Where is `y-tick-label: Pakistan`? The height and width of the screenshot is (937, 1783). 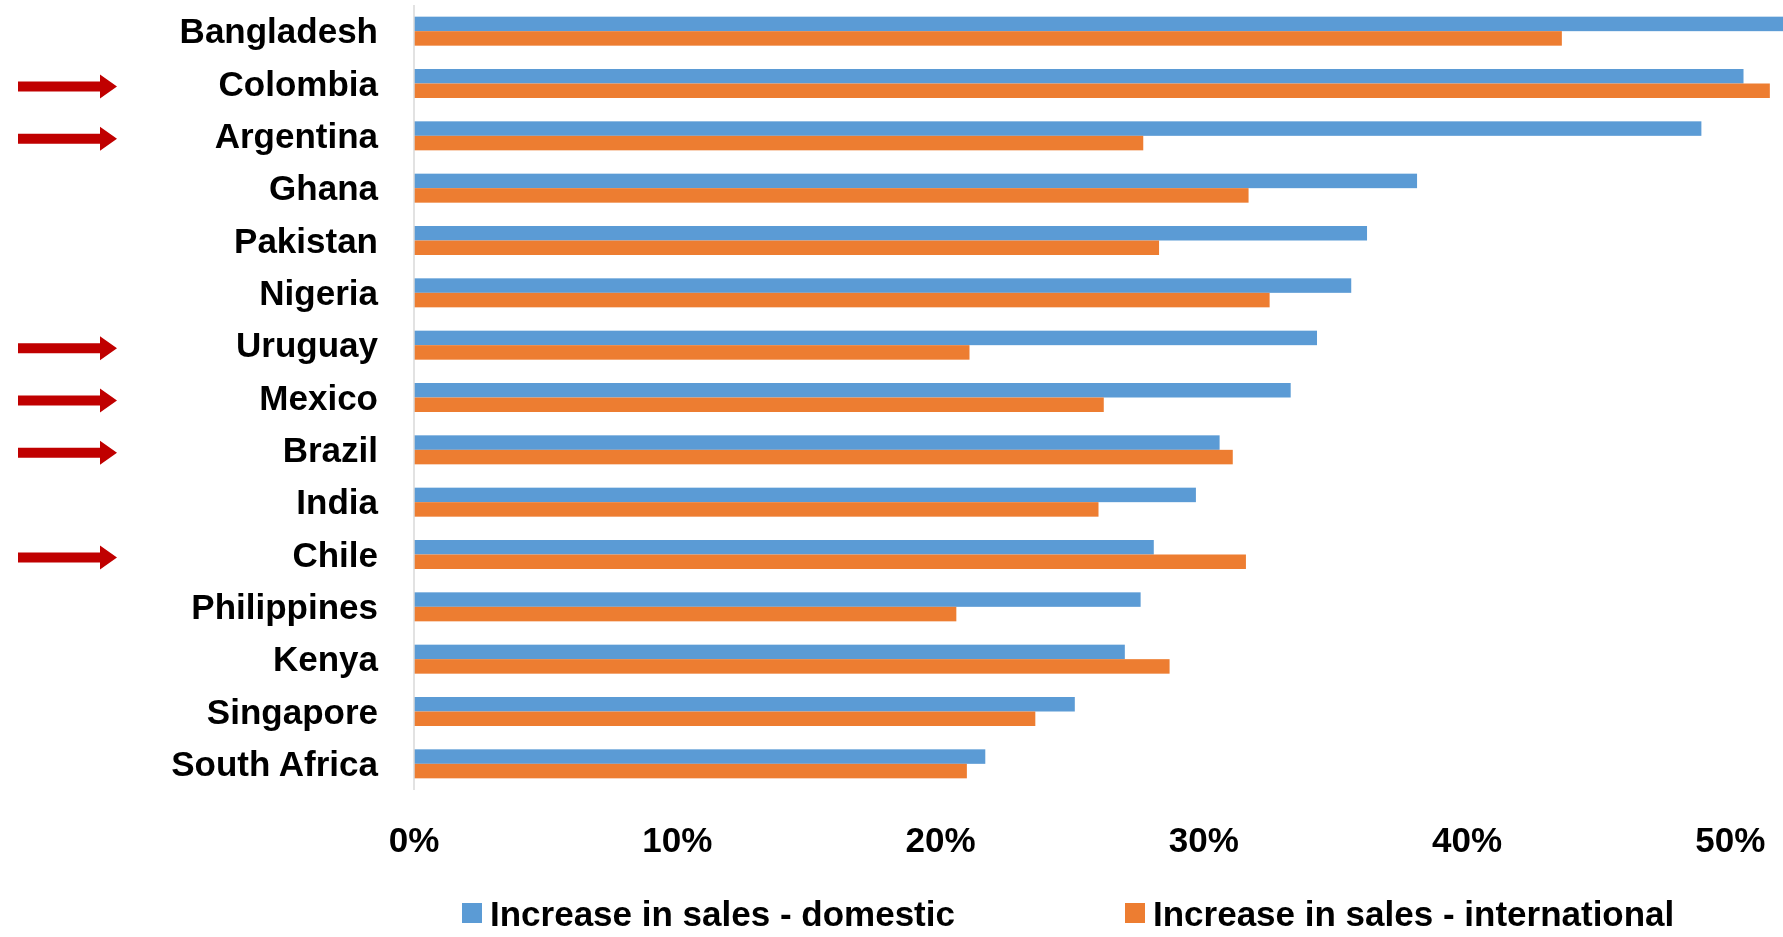
y-tick-label: Pakistan is located at coordinates (306, 240).